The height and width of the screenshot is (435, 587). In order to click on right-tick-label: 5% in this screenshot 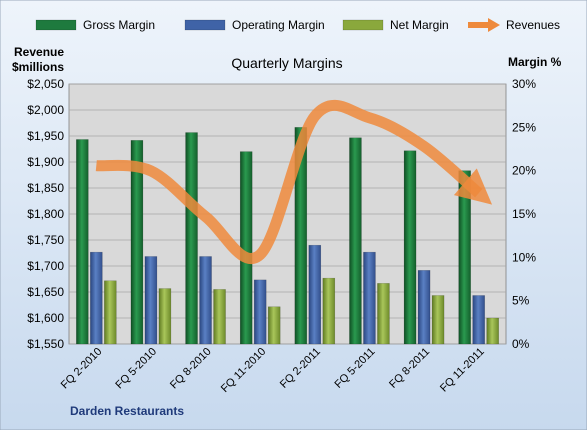, I will do `click(521, 301)`.